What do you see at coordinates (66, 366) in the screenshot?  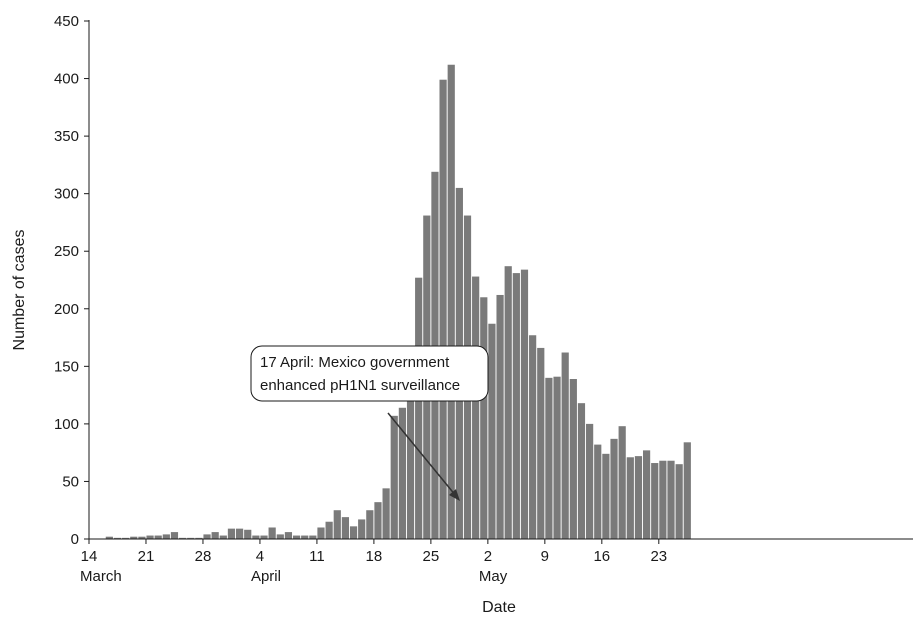 I see `y-tick-label: 150` at bounding box center [66, 366].